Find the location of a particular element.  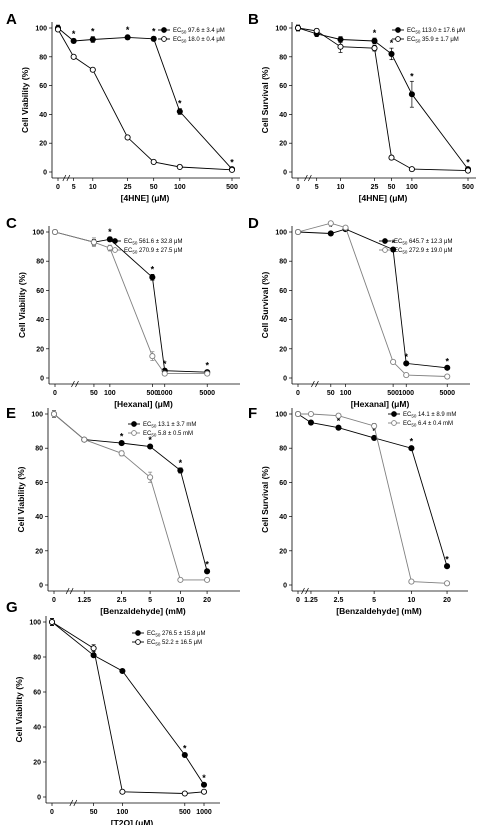

legend-label: EC50 14.1 ± 8.9 mM is located at coordinates (429, 415).